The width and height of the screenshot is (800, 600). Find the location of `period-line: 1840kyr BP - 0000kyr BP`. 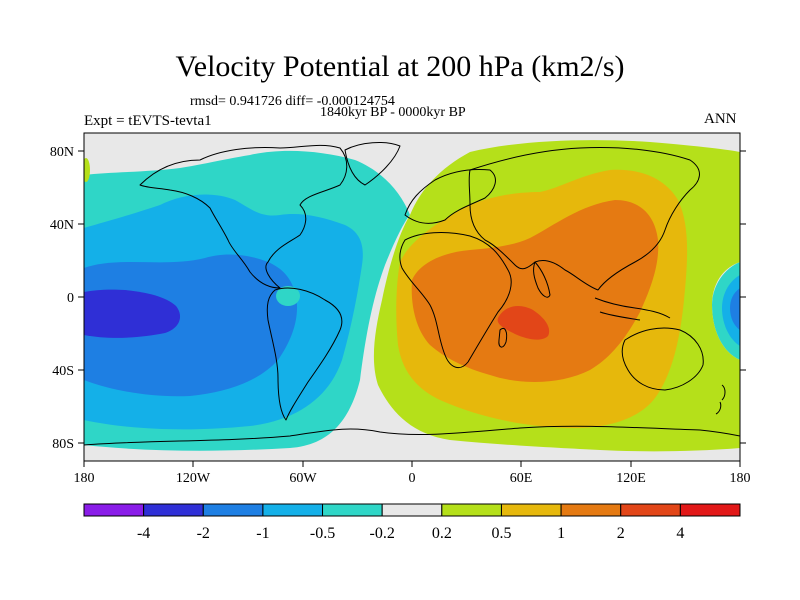

period-line: 1840kyr BP - 0000kyr BP is located at coordinates (393, 112).